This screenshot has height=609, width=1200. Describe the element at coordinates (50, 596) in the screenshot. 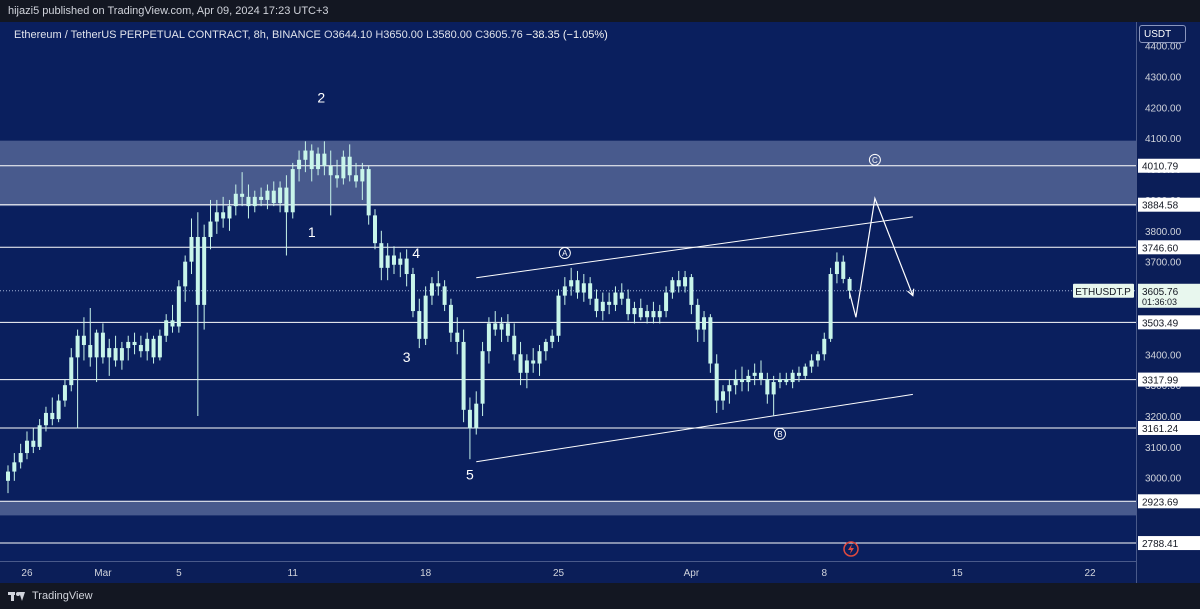

I see `tradingview-logo: TradingView` at that location.